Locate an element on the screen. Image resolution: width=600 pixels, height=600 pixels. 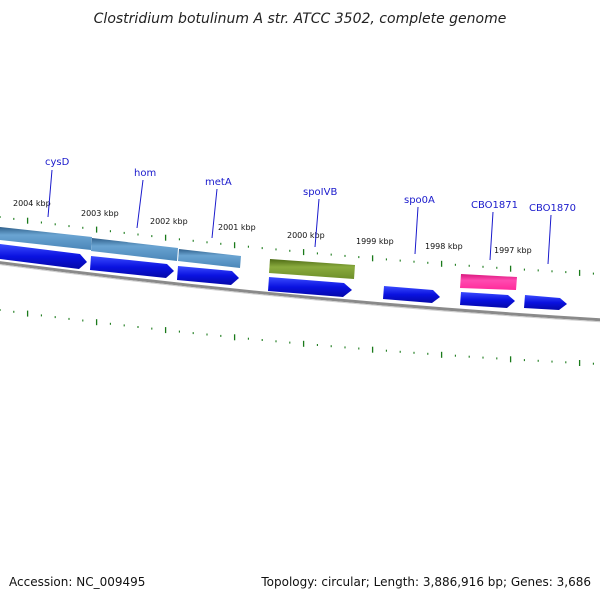
leader-line-metA is located at coordinates (214, 213).